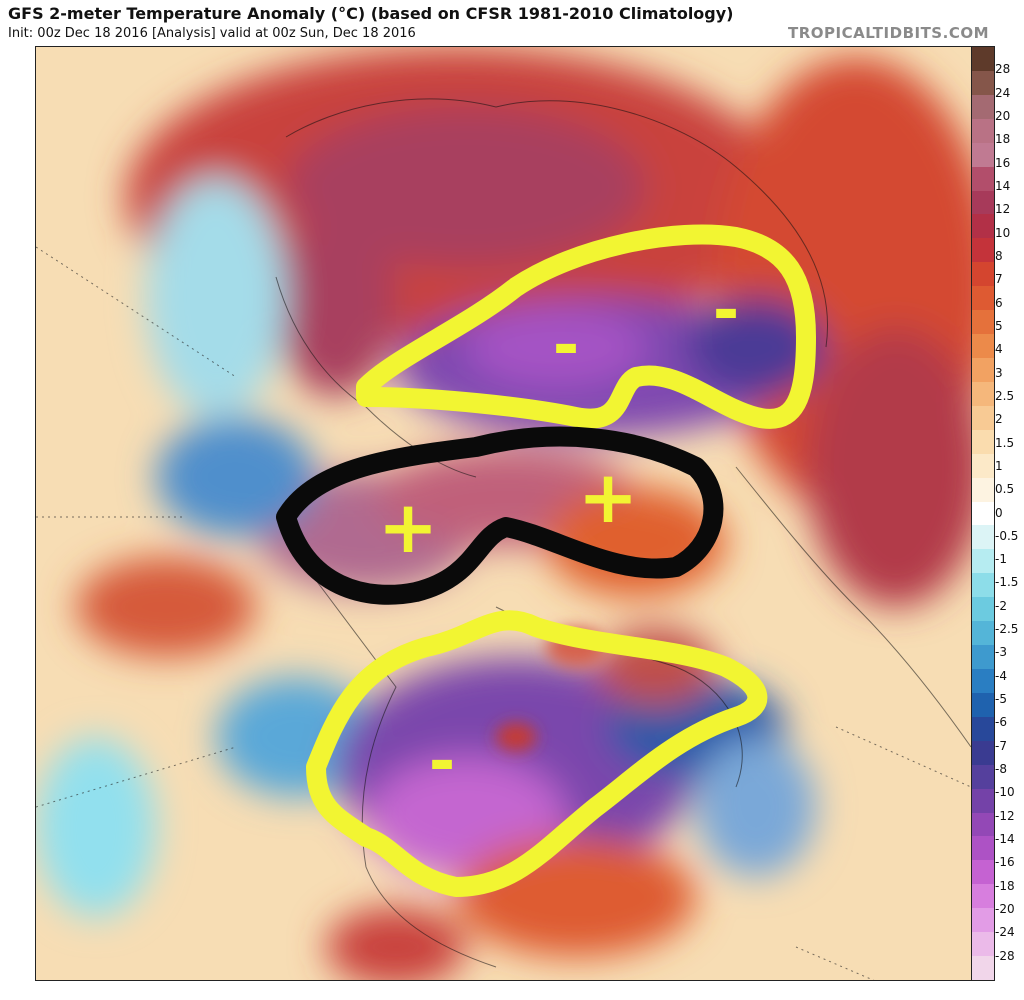  Describe the element at coordinates (1001, 722) in the screenshot. I see `colorbar-tick-label: -6` at that location.